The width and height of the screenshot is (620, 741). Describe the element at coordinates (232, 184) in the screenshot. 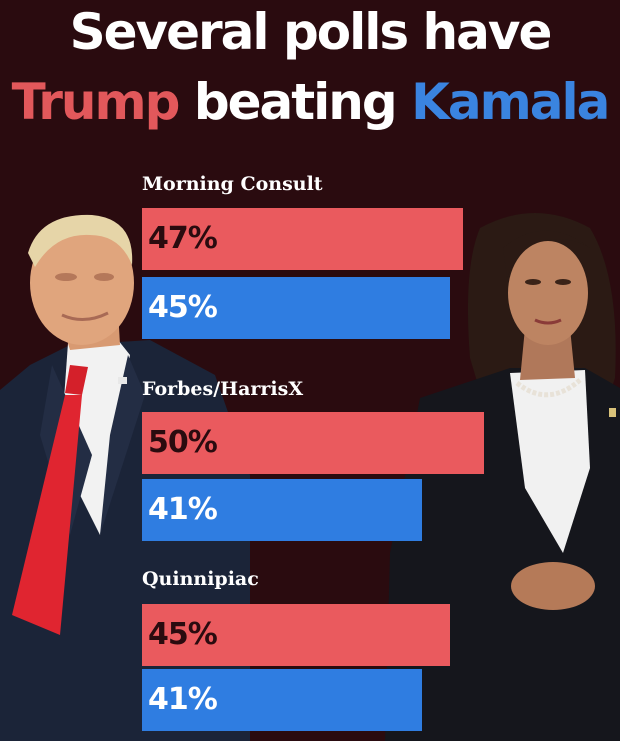

I see `poll-label-morning-consult: Morning Consult` at that location.